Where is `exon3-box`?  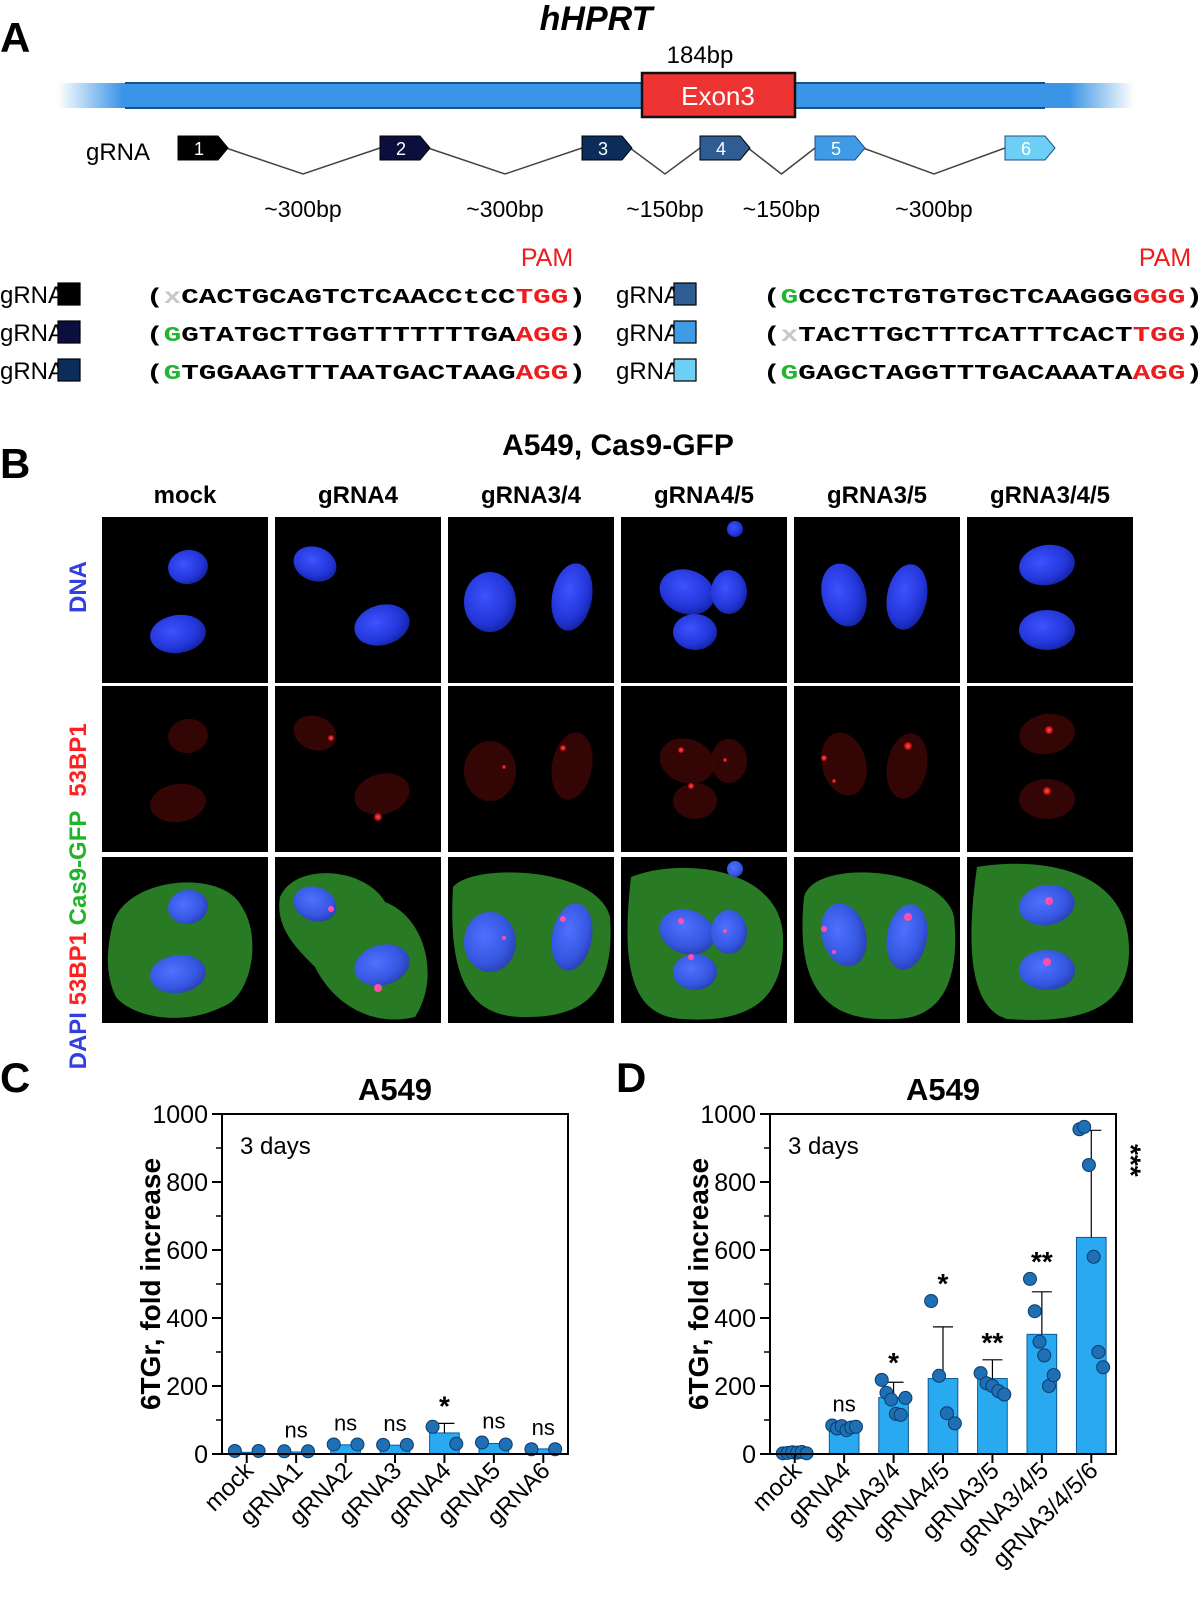 exon3-box is located at coordinates (718, 95).